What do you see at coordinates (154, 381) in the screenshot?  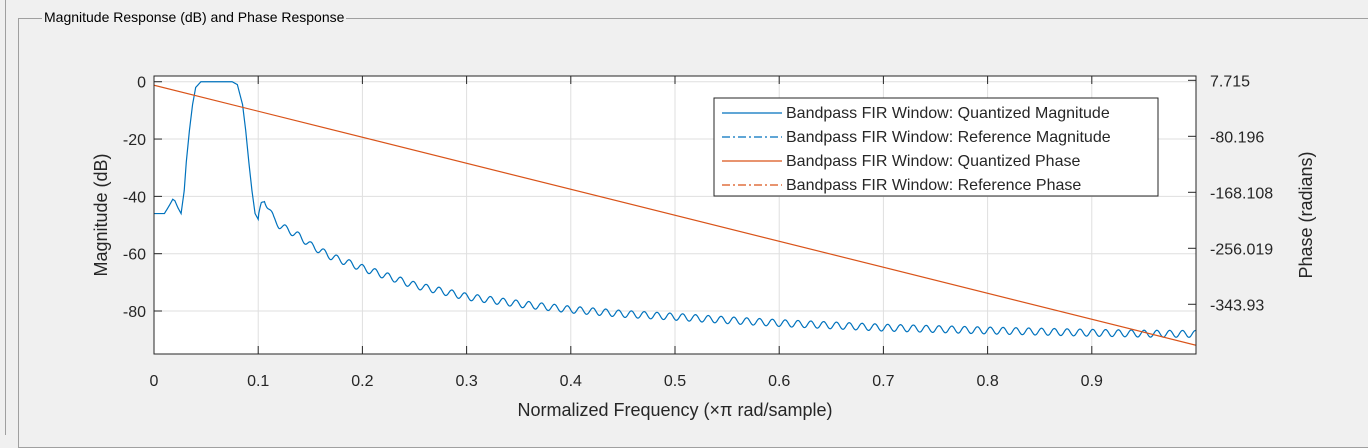 I see `x-tick-label: 0` at bounding box center [154, 381].